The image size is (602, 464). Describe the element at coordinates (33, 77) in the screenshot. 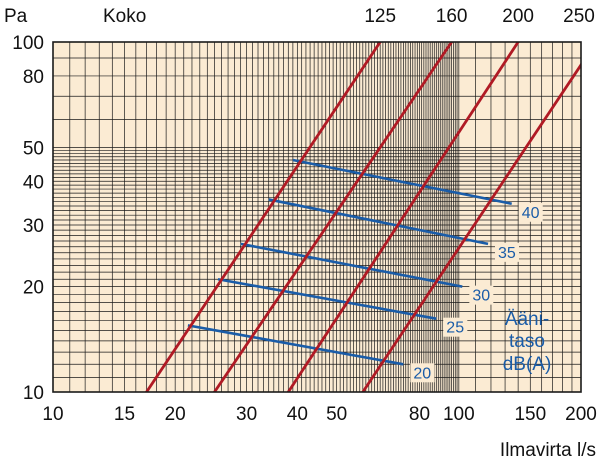

I see `y-tick-label: 80` at that location.